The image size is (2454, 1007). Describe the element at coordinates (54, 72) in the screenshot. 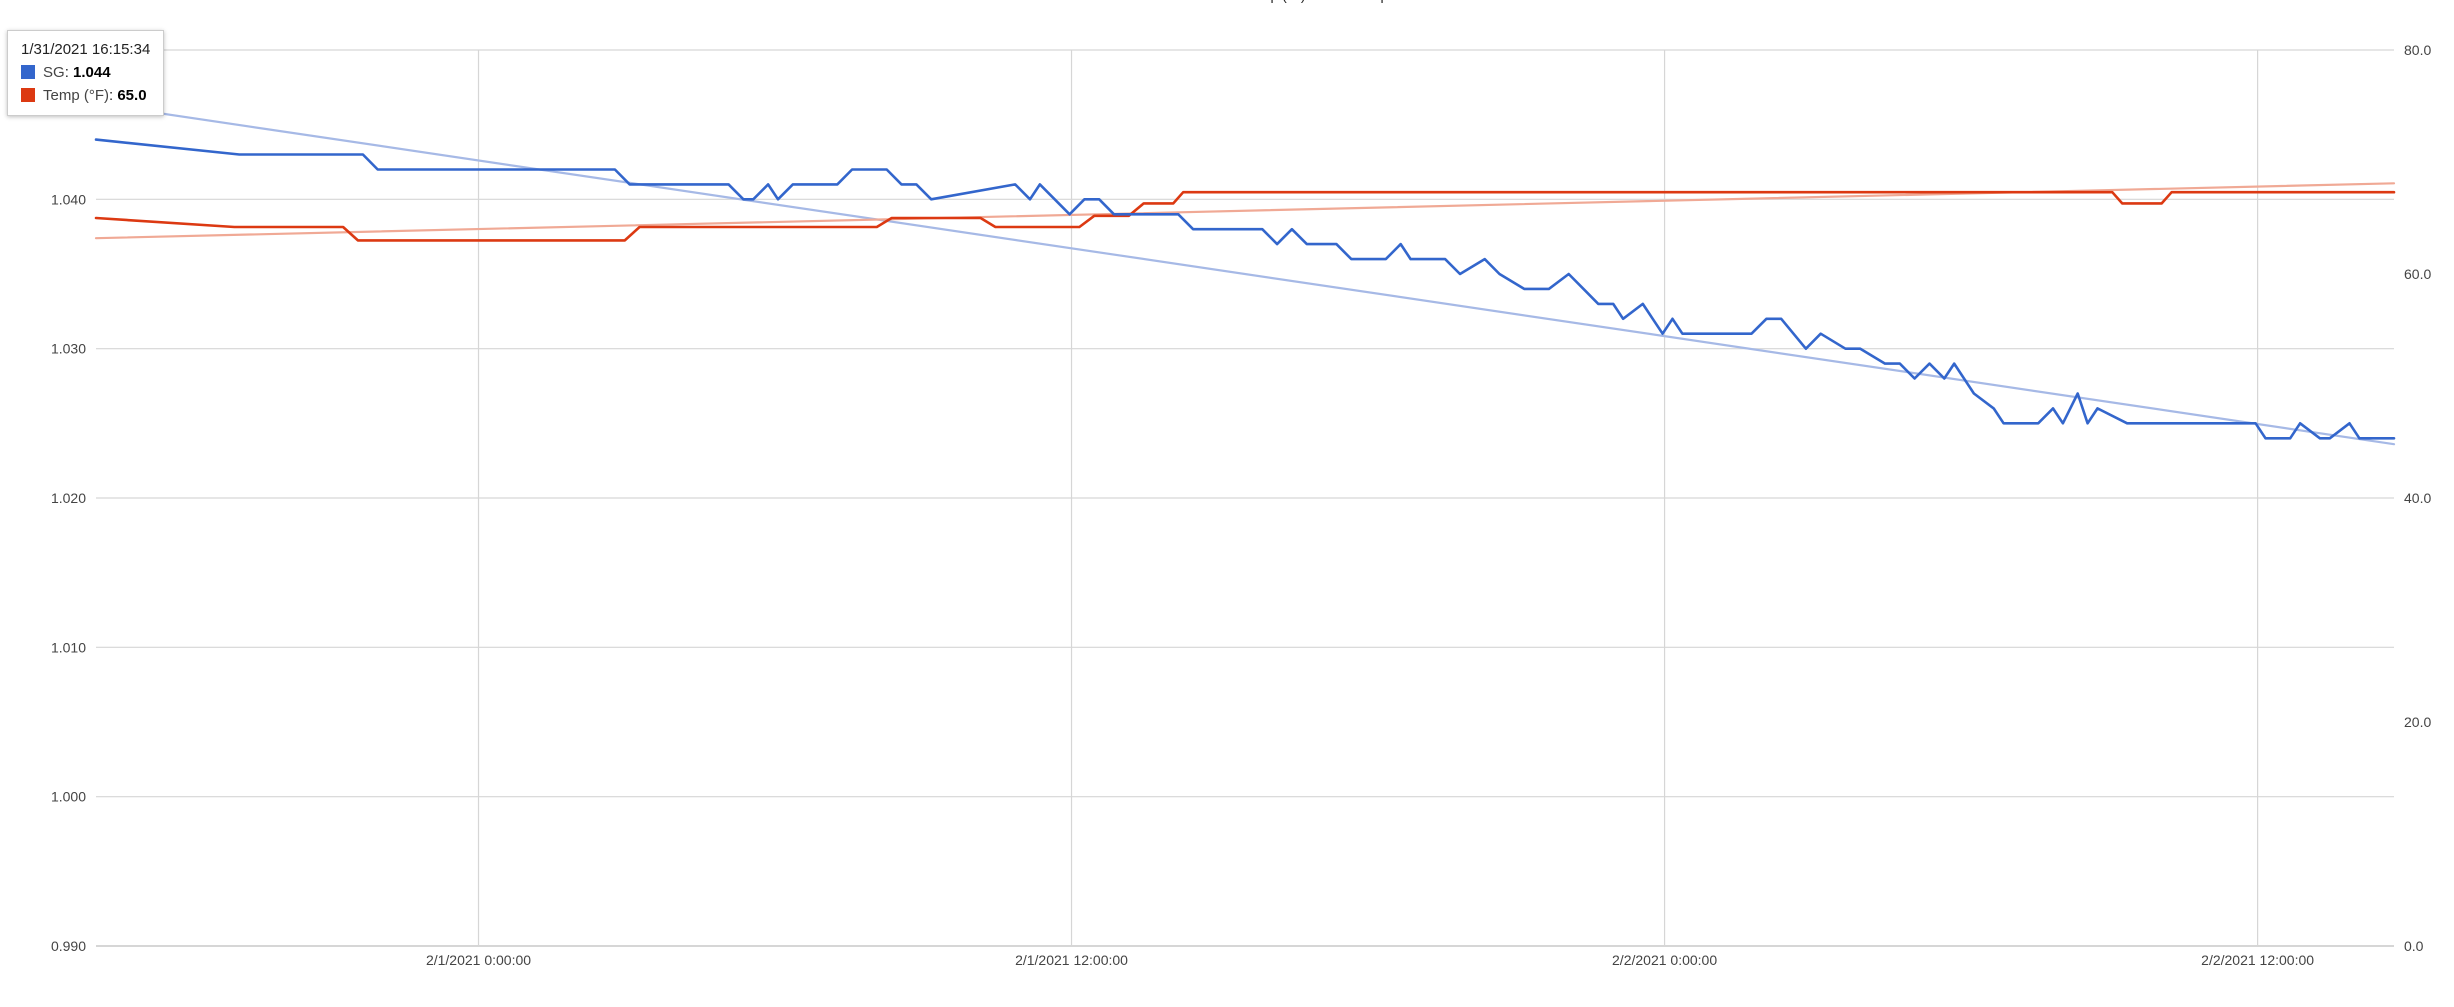

I see `tooltip-sg-label: SG` at that location.